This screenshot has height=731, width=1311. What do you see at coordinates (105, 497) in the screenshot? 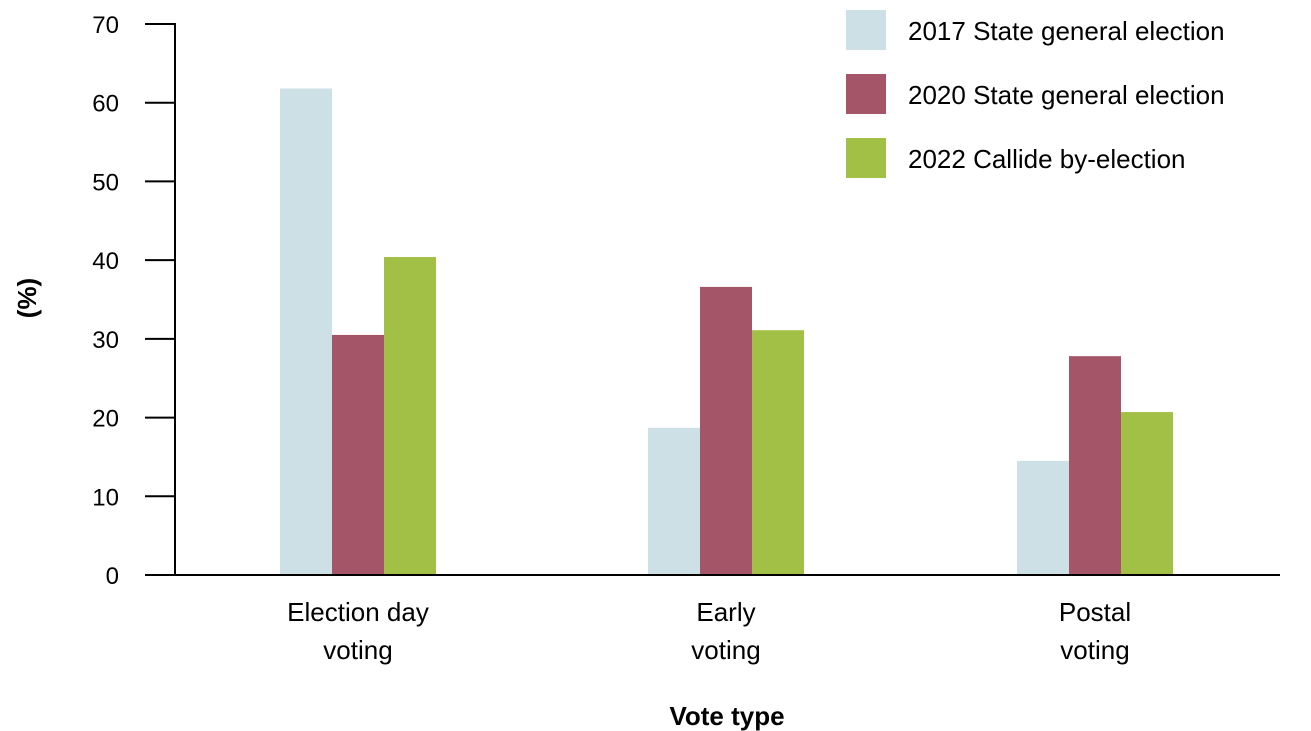
I see `y-tick-label: 10` at bounding box center [105, 497].